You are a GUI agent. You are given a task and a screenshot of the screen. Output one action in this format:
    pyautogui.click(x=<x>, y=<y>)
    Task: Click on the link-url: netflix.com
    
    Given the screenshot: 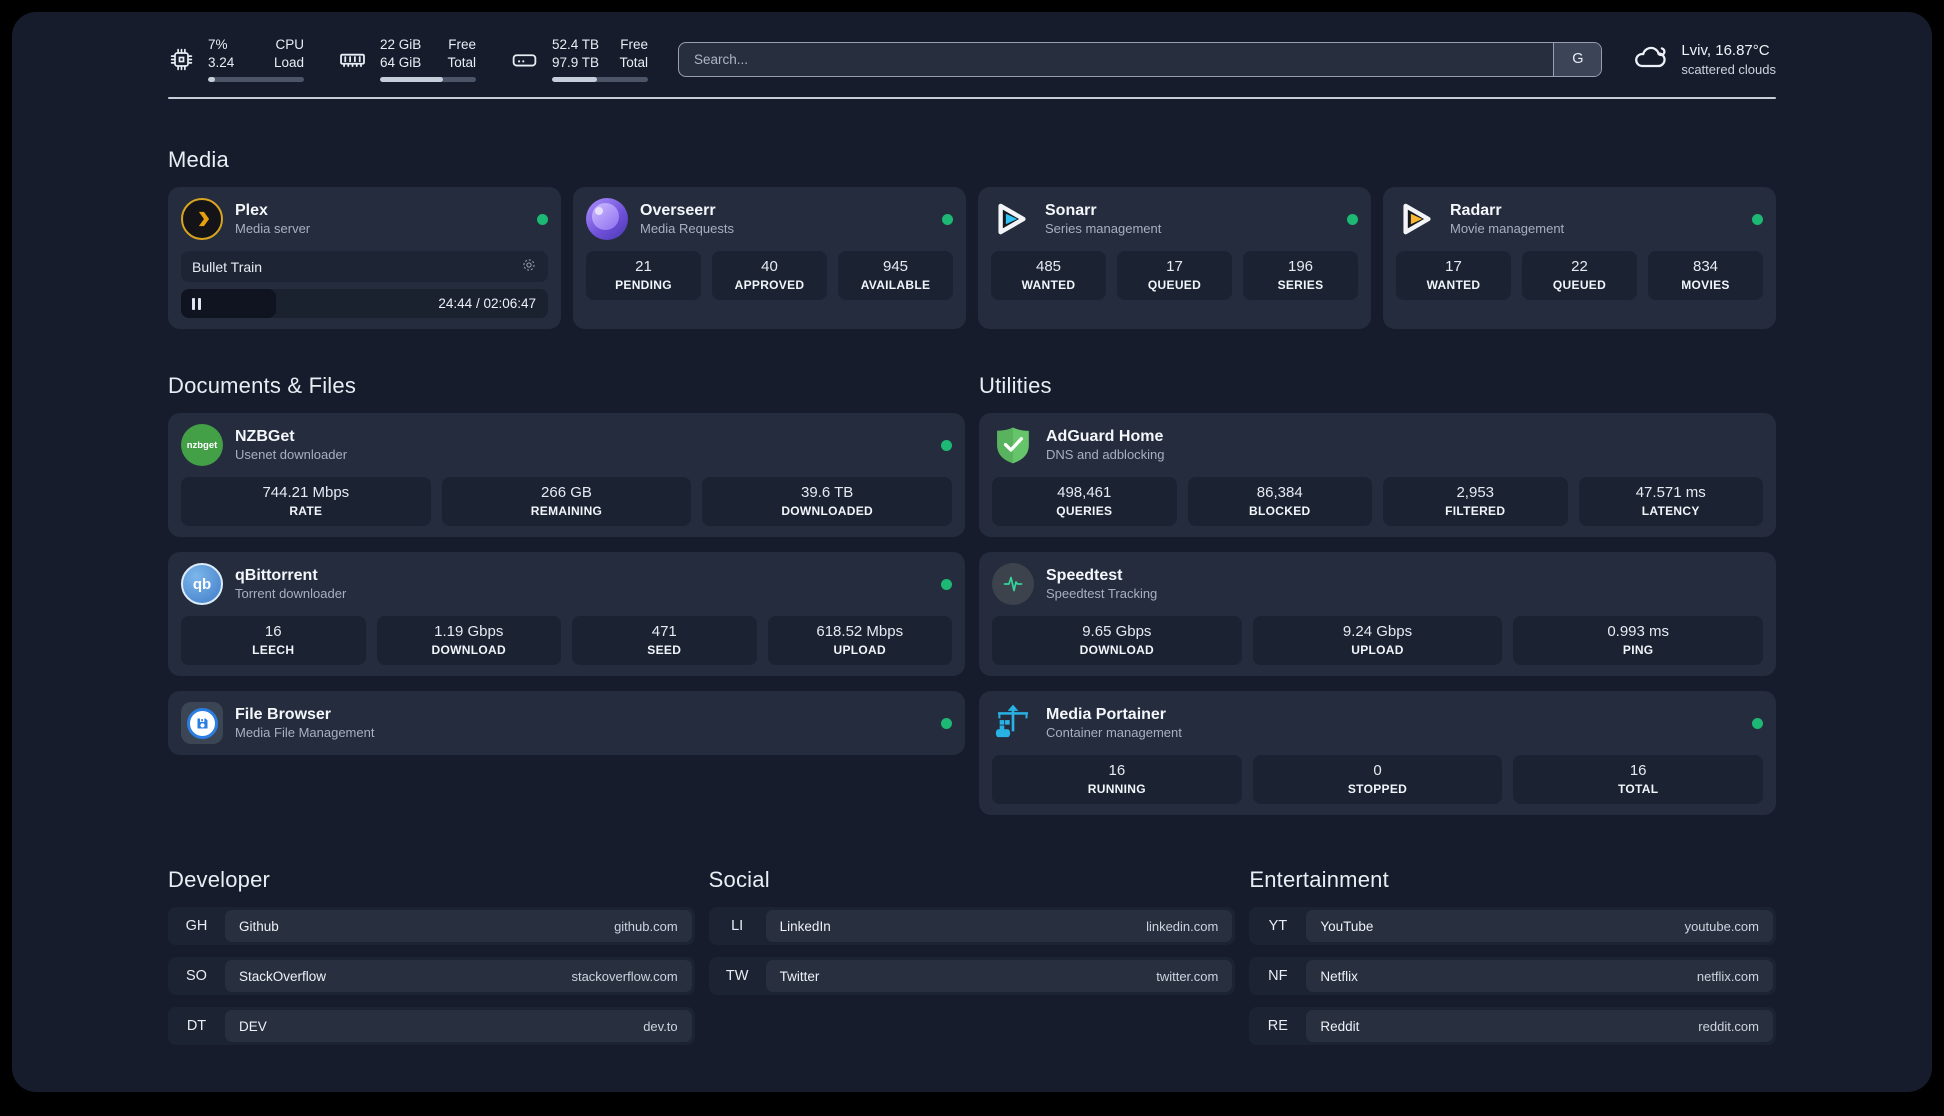 What is the action you would take?
    pyautogui.click(x=1727, y=976)
    